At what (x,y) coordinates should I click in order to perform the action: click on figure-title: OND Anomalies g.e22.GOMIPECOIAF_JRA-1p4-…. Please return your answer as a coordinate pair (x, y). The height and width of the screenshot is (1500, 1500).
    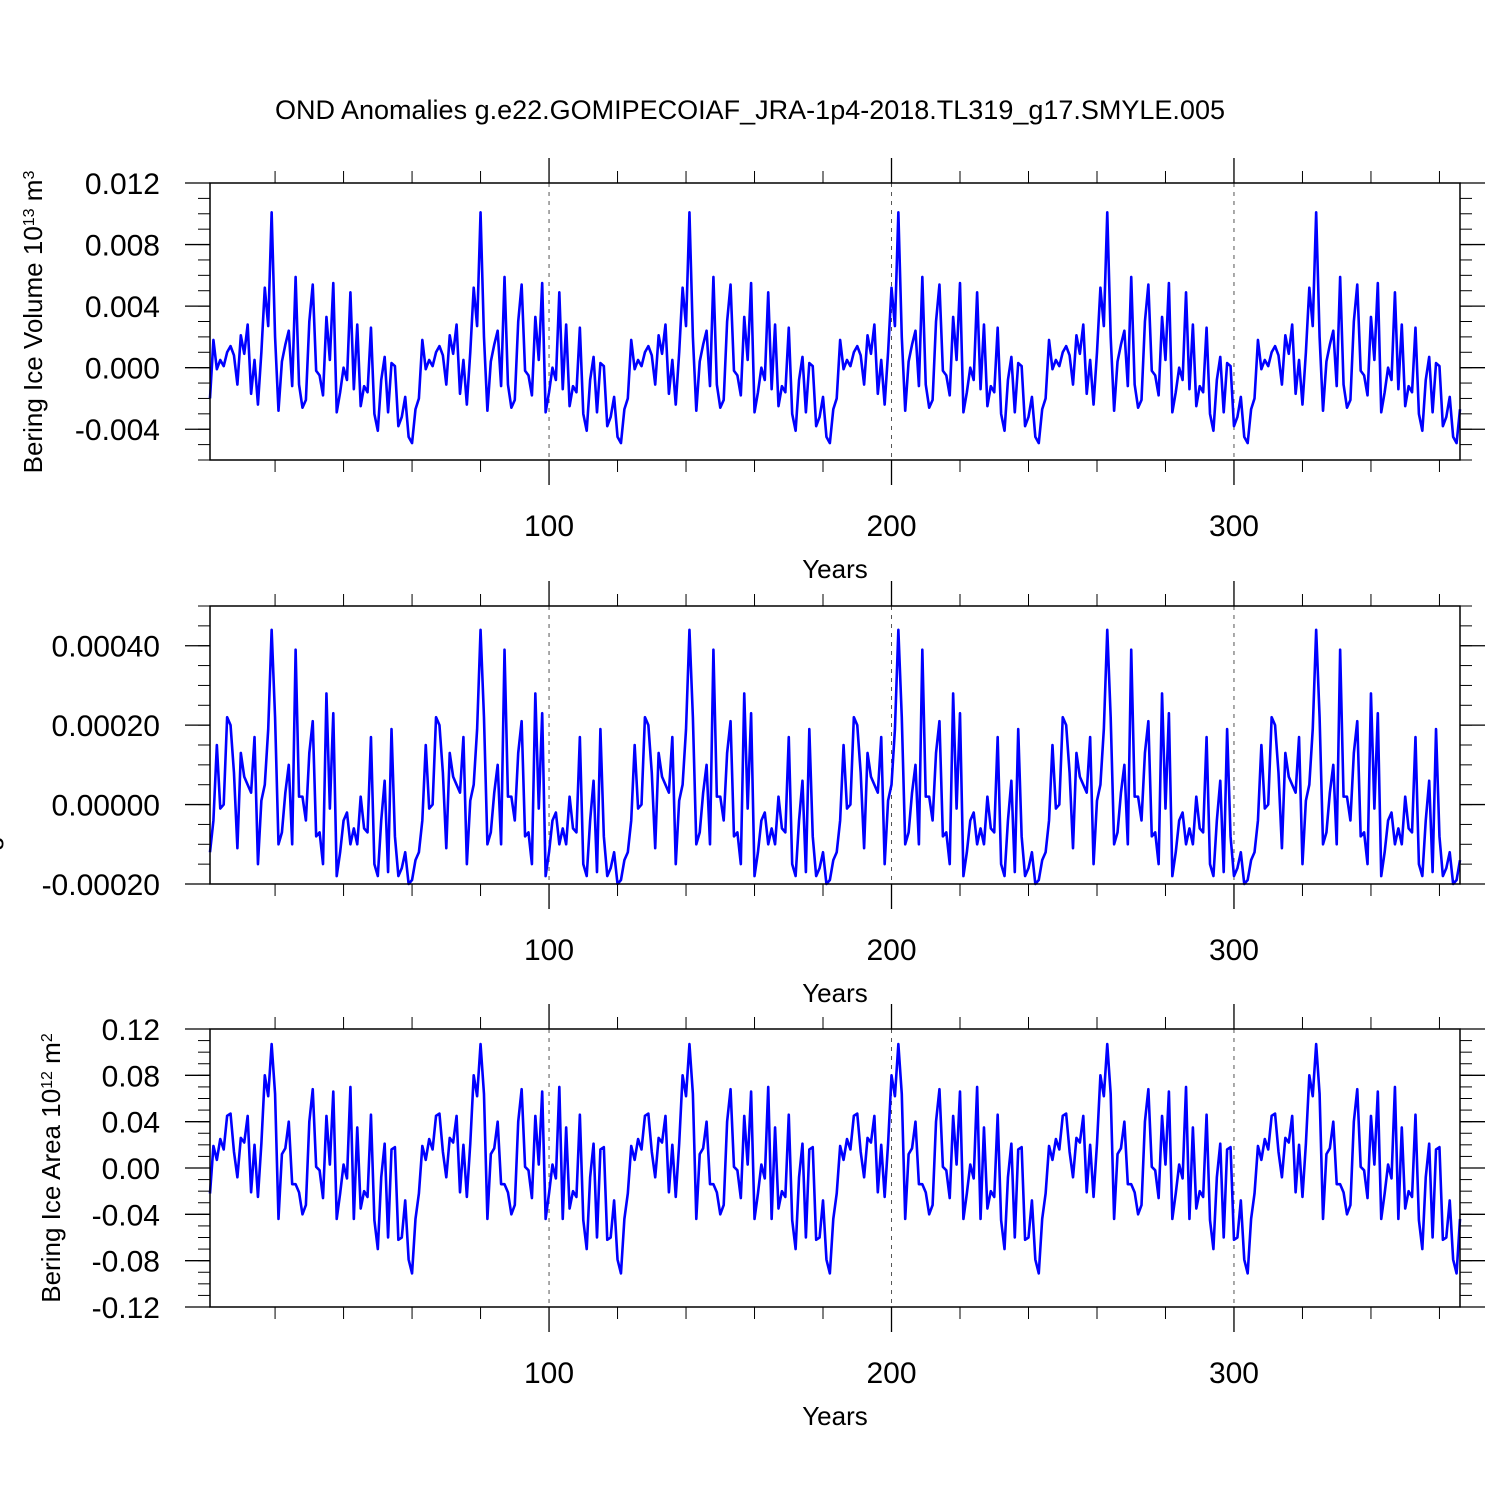
    Looking at the image, I should click on (750, 110).